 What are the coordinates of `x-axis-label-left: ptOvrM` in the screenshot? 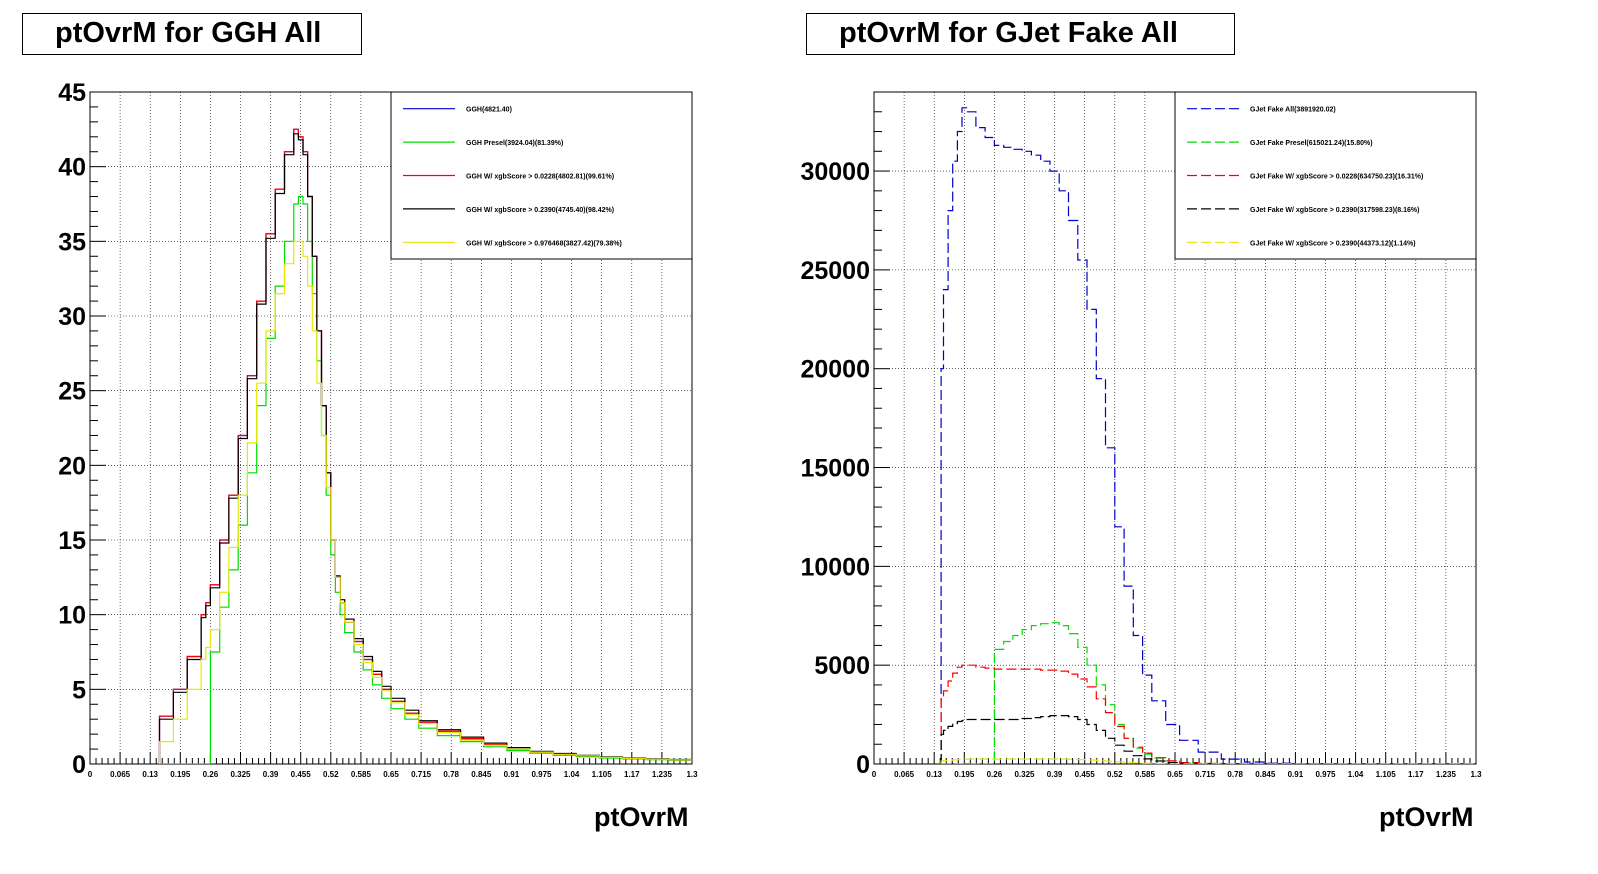 It's located at (641, 817).